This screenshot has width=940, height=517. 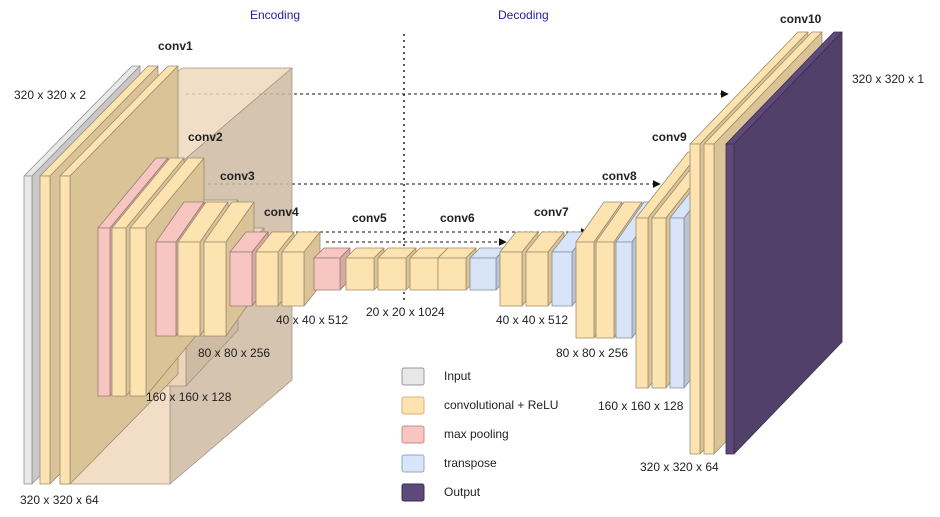 I want to click on conv4-block-b-front, so click(x=293, y=279).